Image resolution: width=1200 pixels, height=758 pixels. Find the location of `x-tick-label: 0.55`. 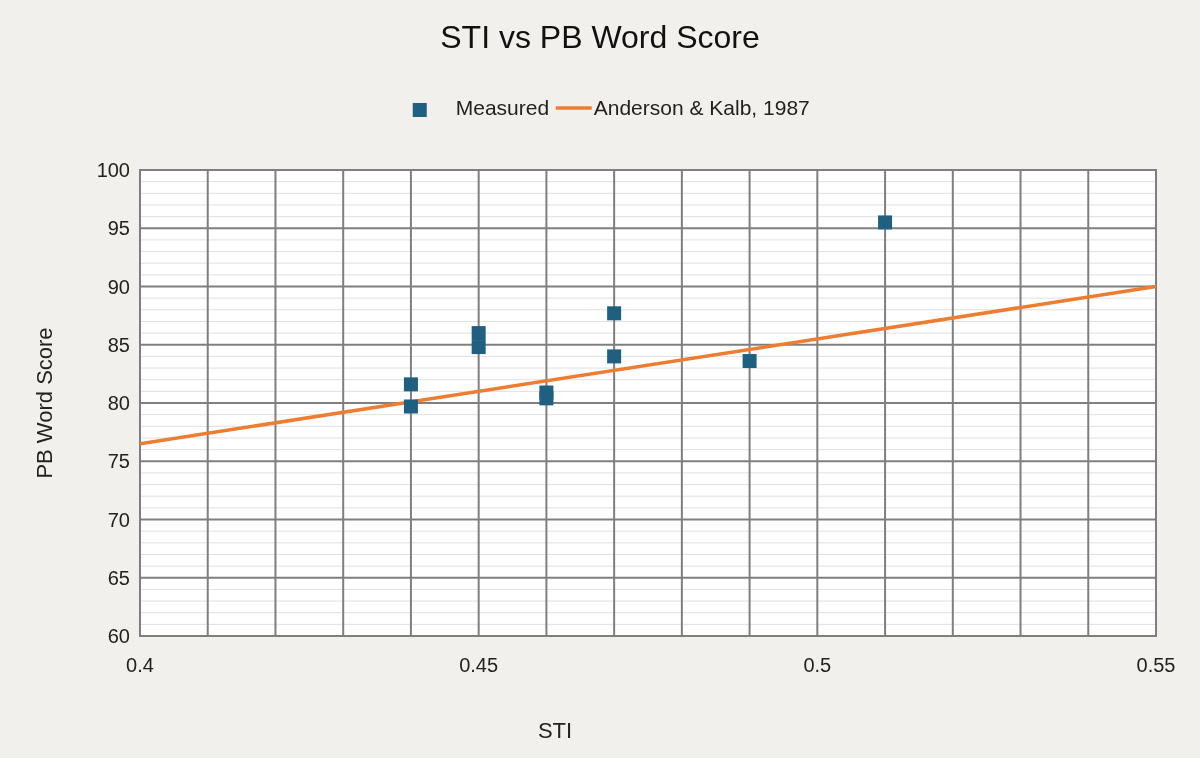

x-tick-label: 0.55 is located at coordinates (1156, 665).